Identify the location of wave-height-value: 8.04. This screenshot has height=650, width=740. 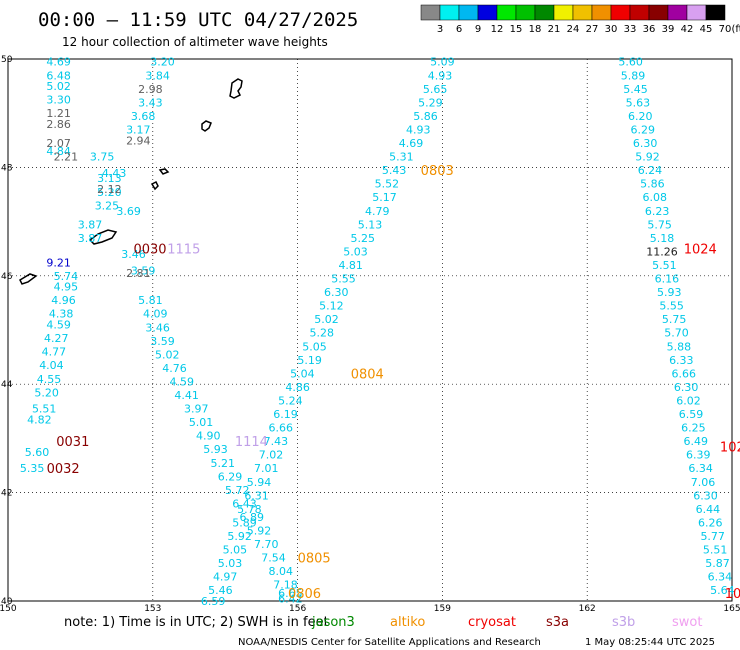
(280, 571).